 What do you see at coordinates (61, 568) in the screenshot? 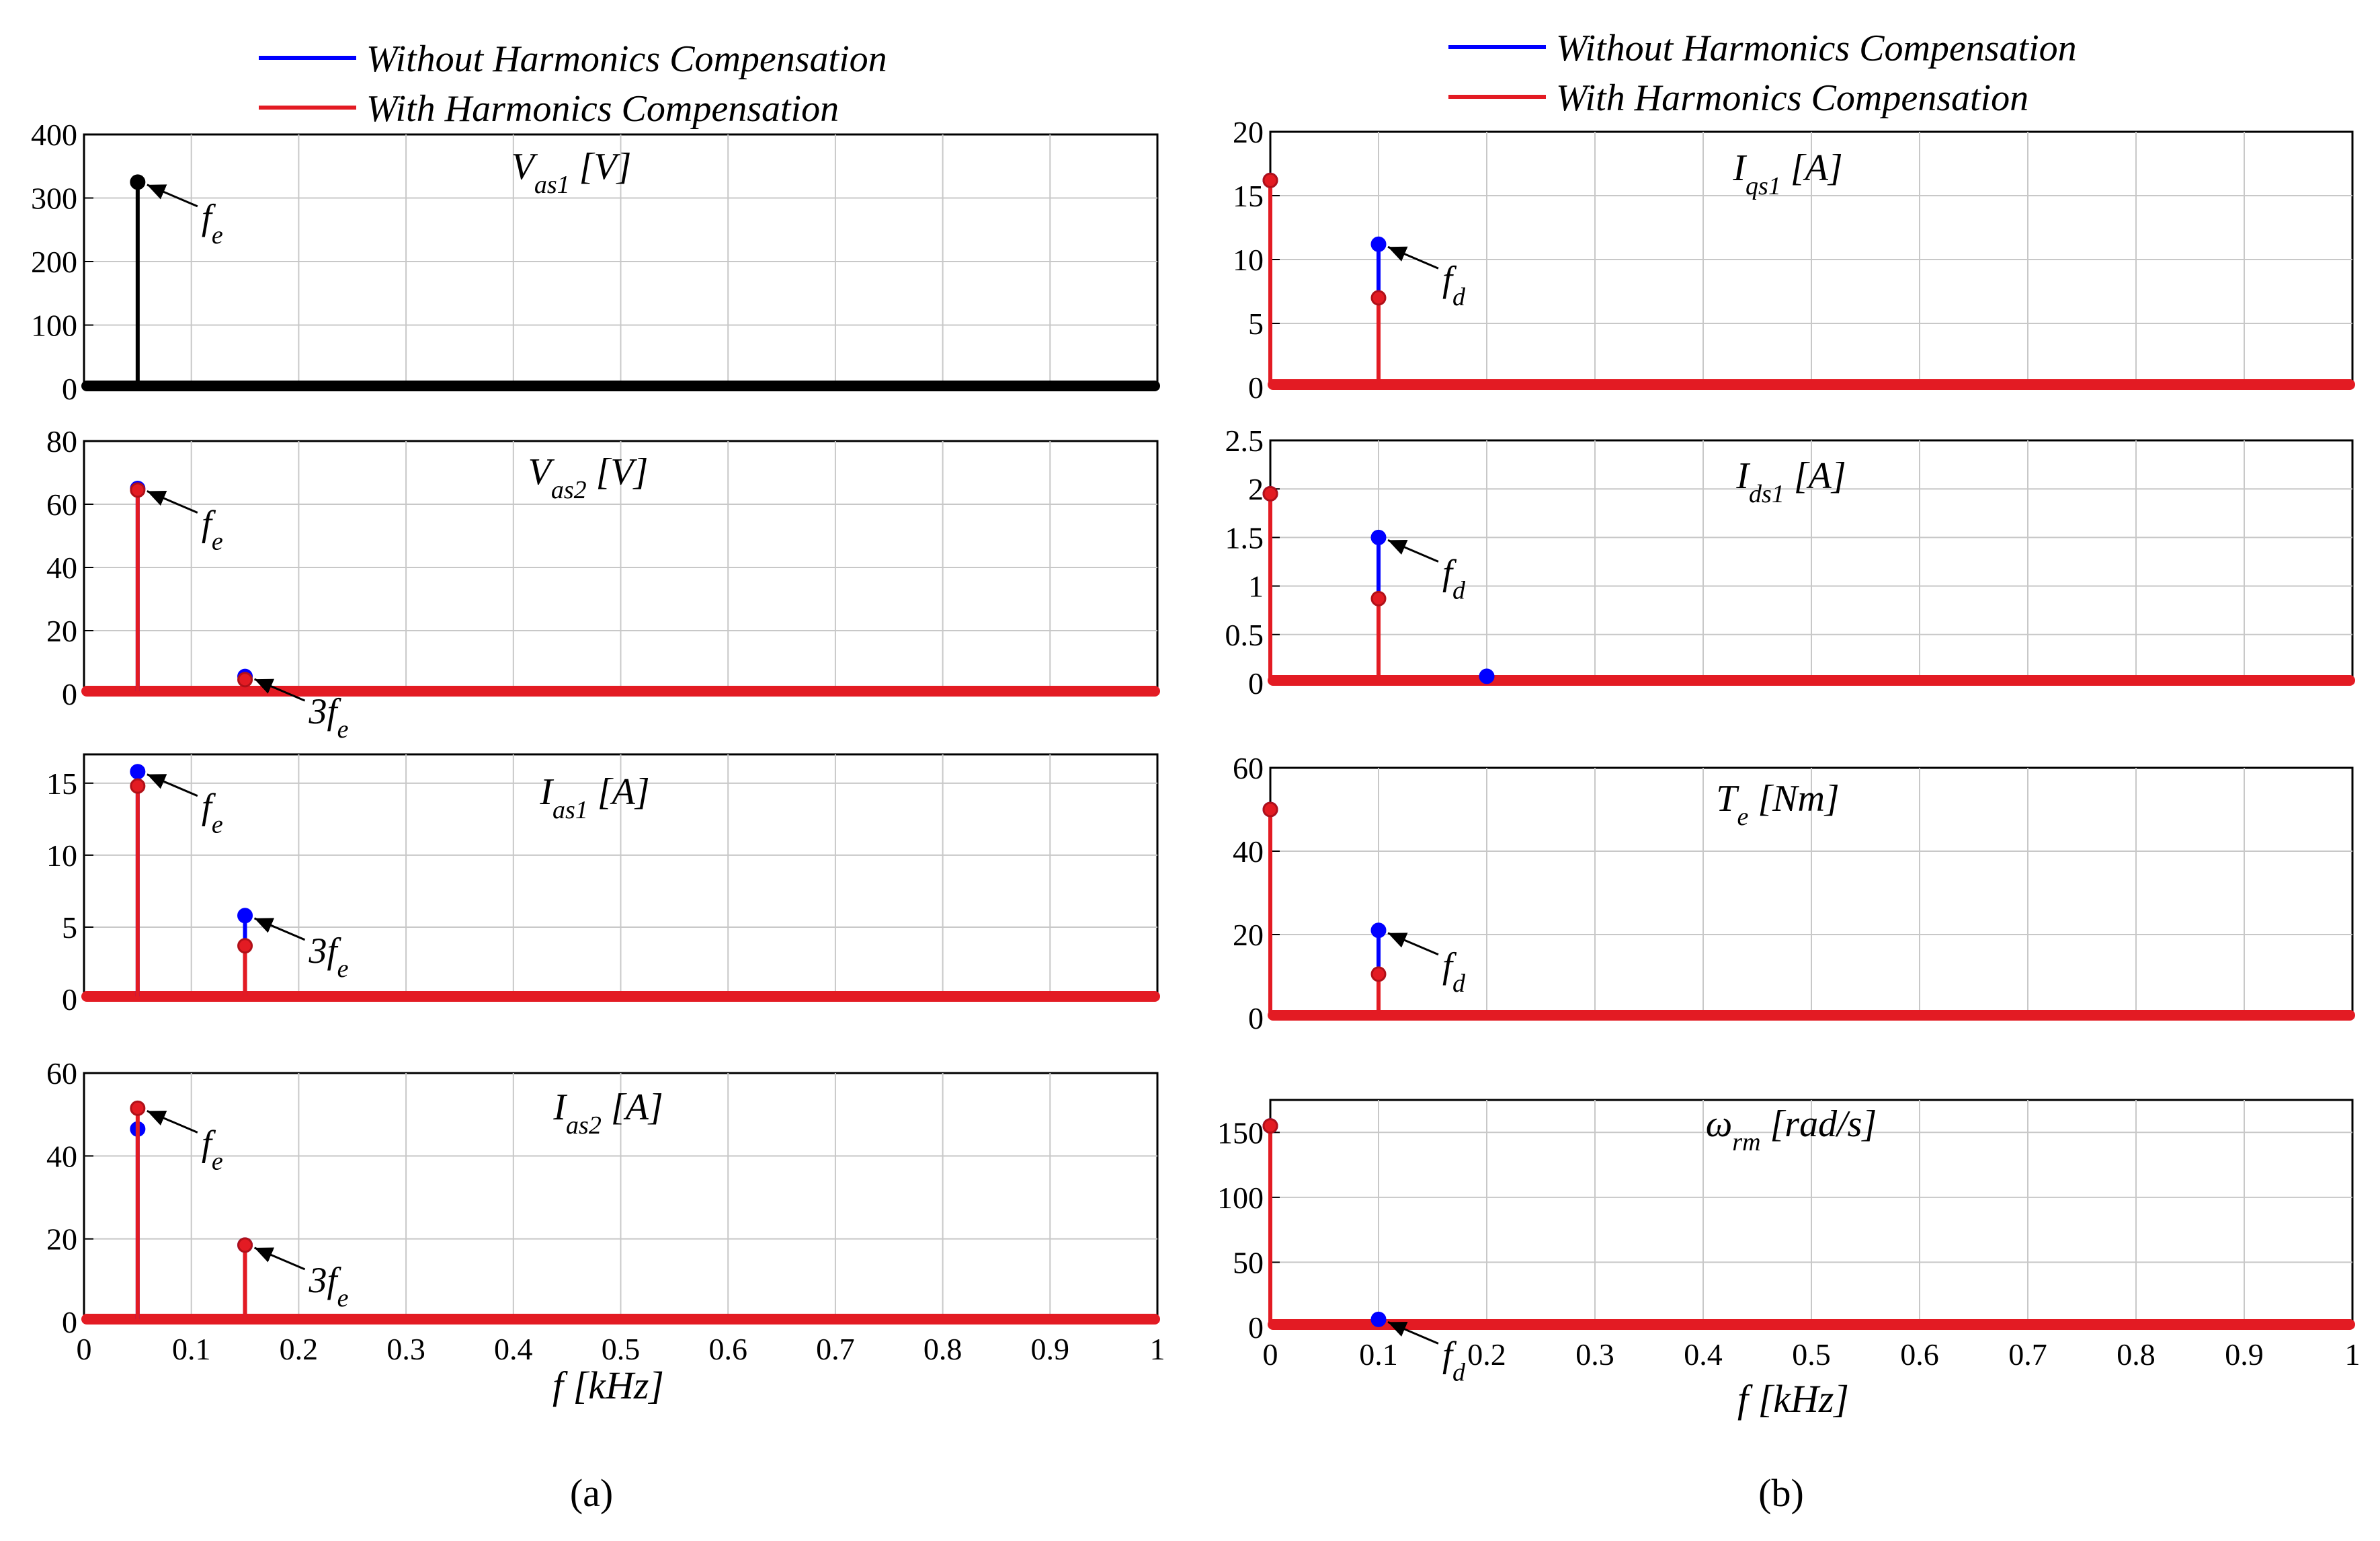
I see `panel-vas2-ytick-label: 40` at bounding box center [61, 568].